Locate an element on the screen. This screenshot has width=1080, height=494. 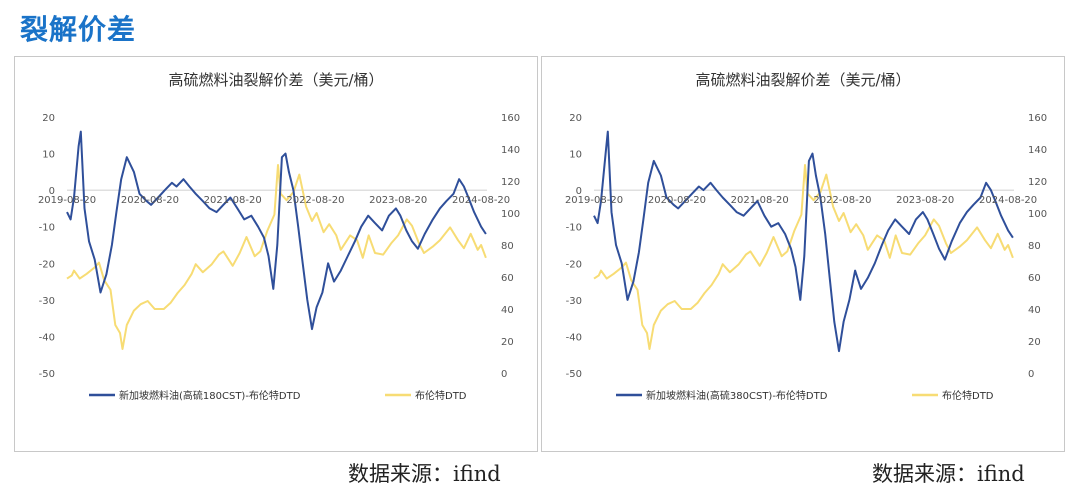
legend-label-spread: 新加坡燃料油(高硫180CST)-布伦特DTD is located at coordinates (210, 395).